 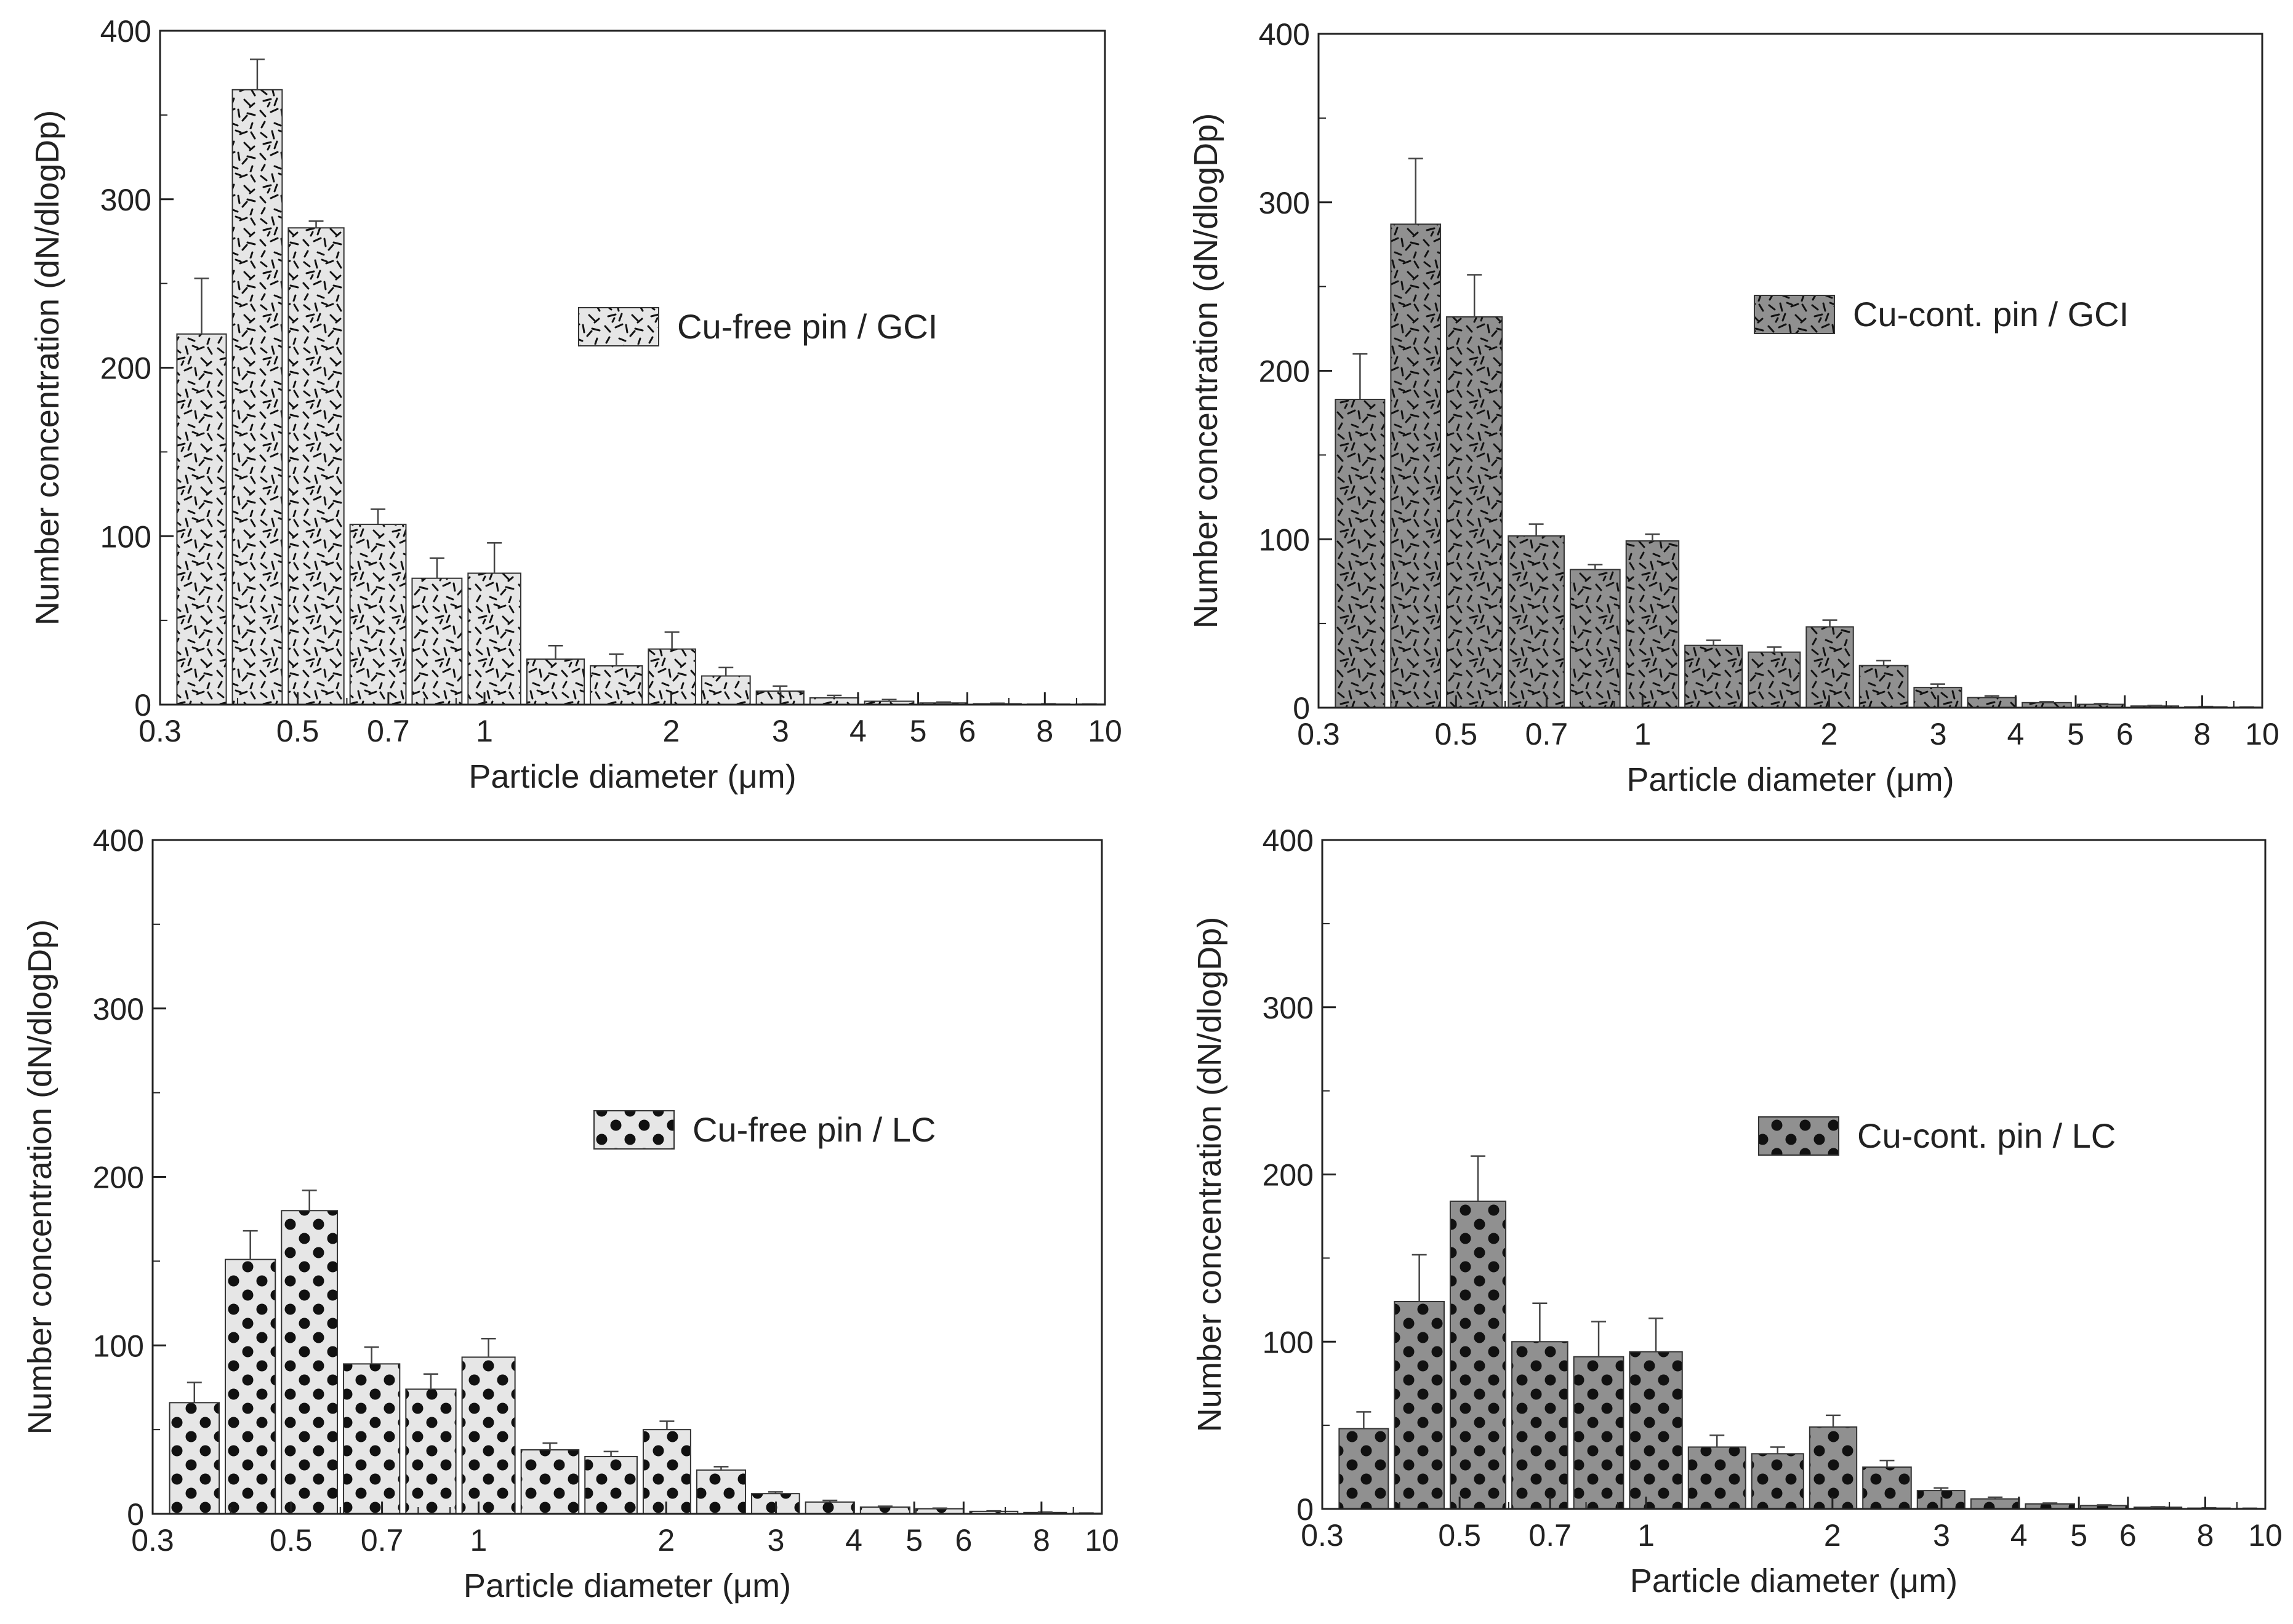 What do you see at coordinates (764, 1130) in the screenshot?
I see `legend: Cu-free pin / LC` at bounding box center [764, 1130].